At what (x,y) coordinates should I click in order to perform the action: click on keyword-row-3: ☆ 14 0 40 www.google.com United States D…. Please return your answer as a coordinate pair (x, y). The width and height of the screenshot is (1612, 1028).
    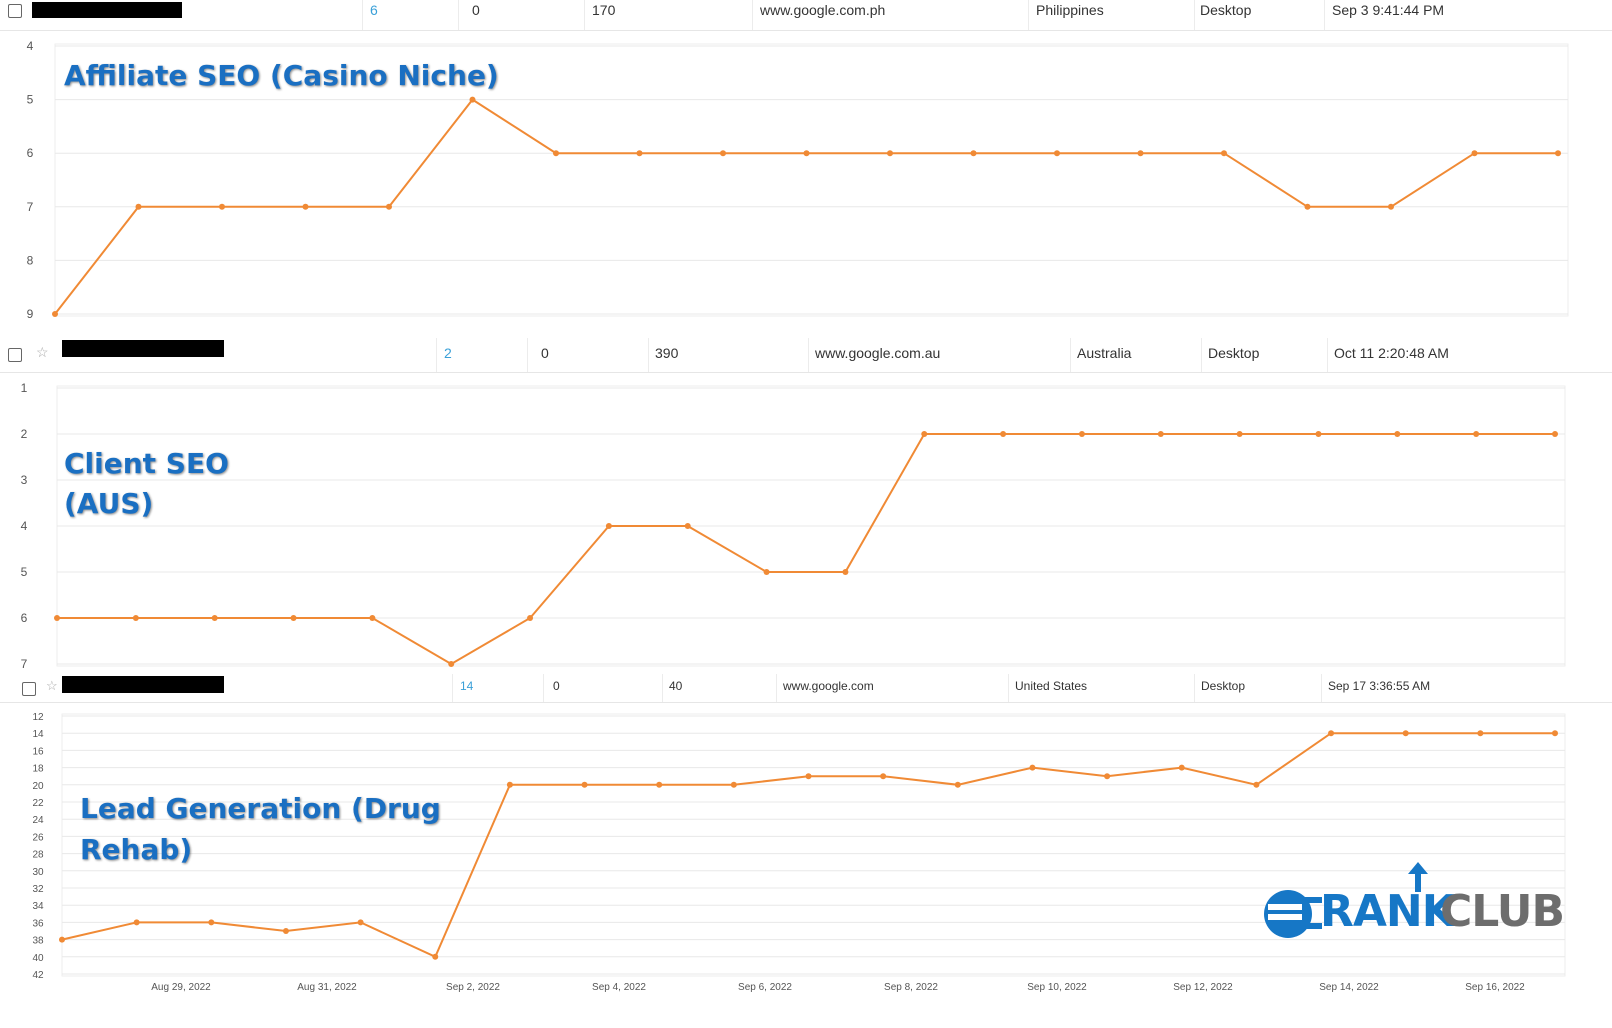
    Looking at the image, I should click on (806, 688).